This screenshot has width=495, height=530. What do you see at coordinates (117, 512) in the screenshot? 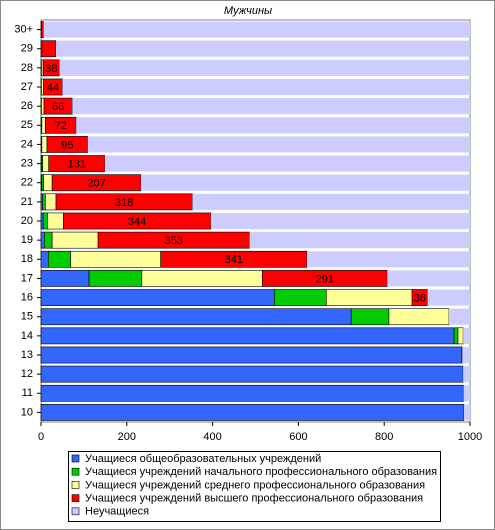
I see `legend-label: Неучащиеся` at bounding box center [117, 512].